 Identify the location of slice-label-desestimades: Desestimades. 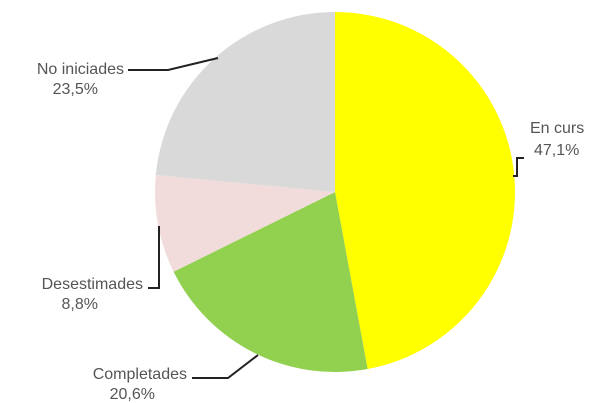
(92, 284).